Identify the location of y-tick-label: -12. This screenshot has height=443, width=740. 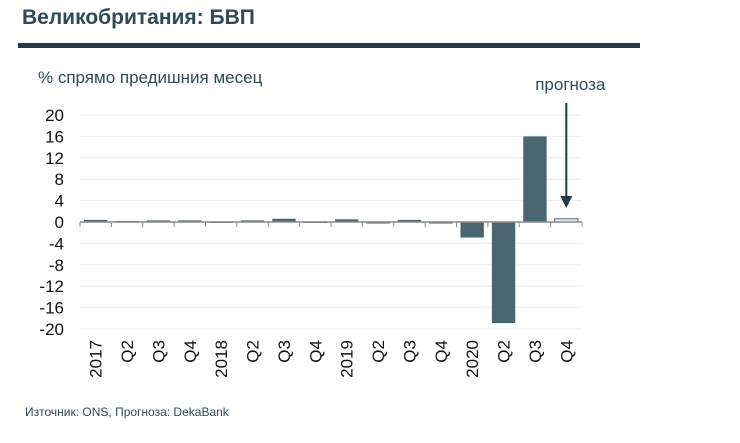
(51, 286).